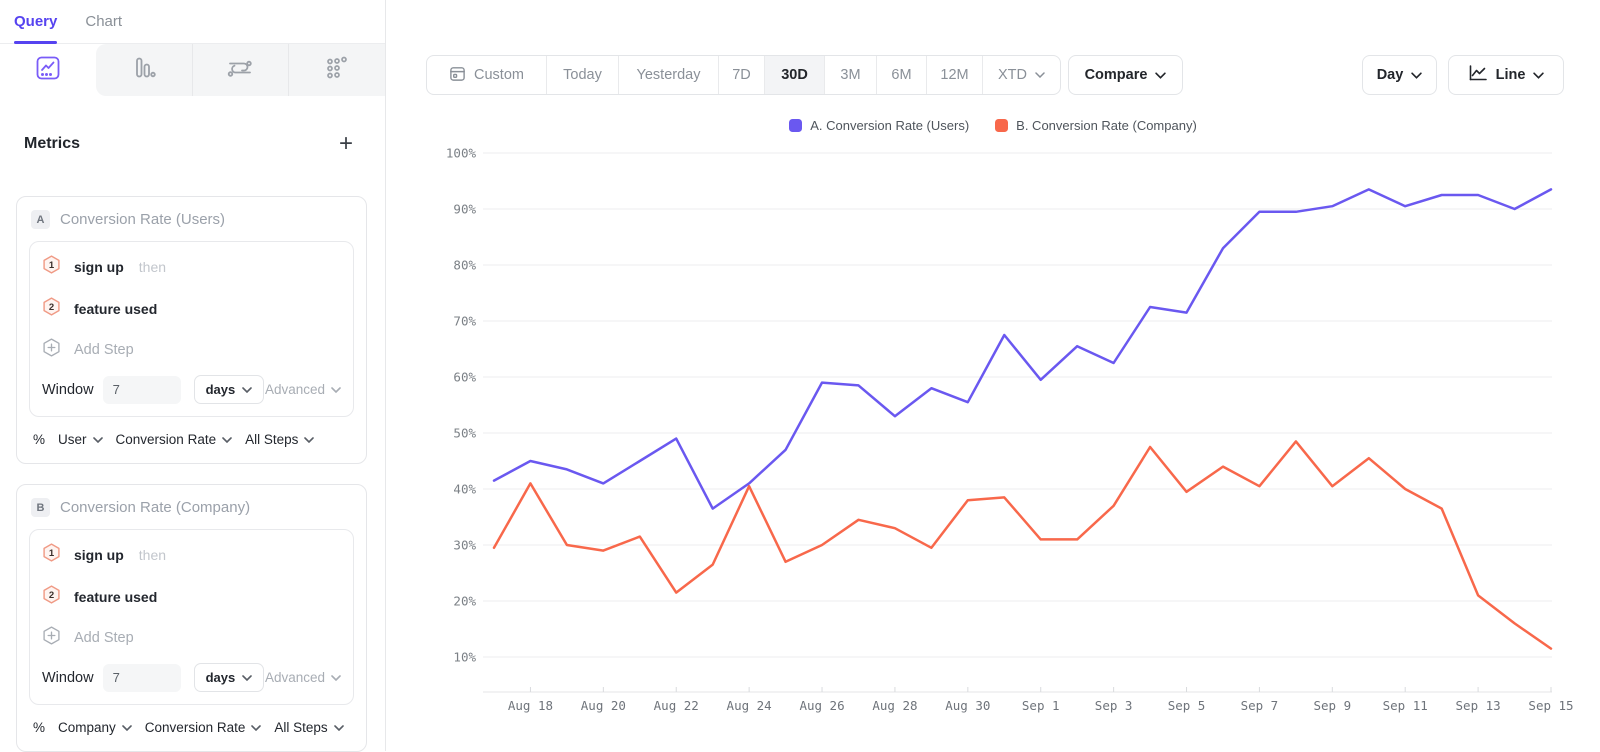  I want to click on chart-type-line, so click(48, 70).